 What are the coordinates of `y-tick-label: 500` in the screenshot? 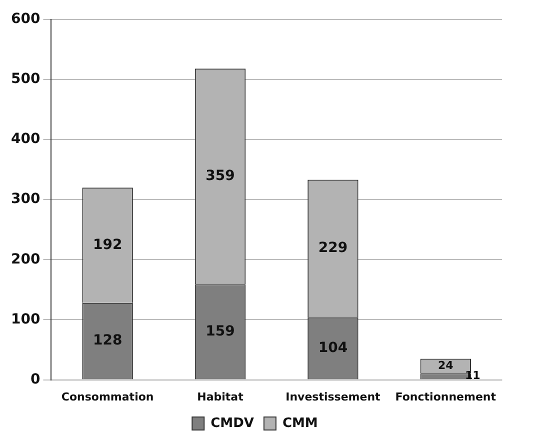 It's located at (25, 79).